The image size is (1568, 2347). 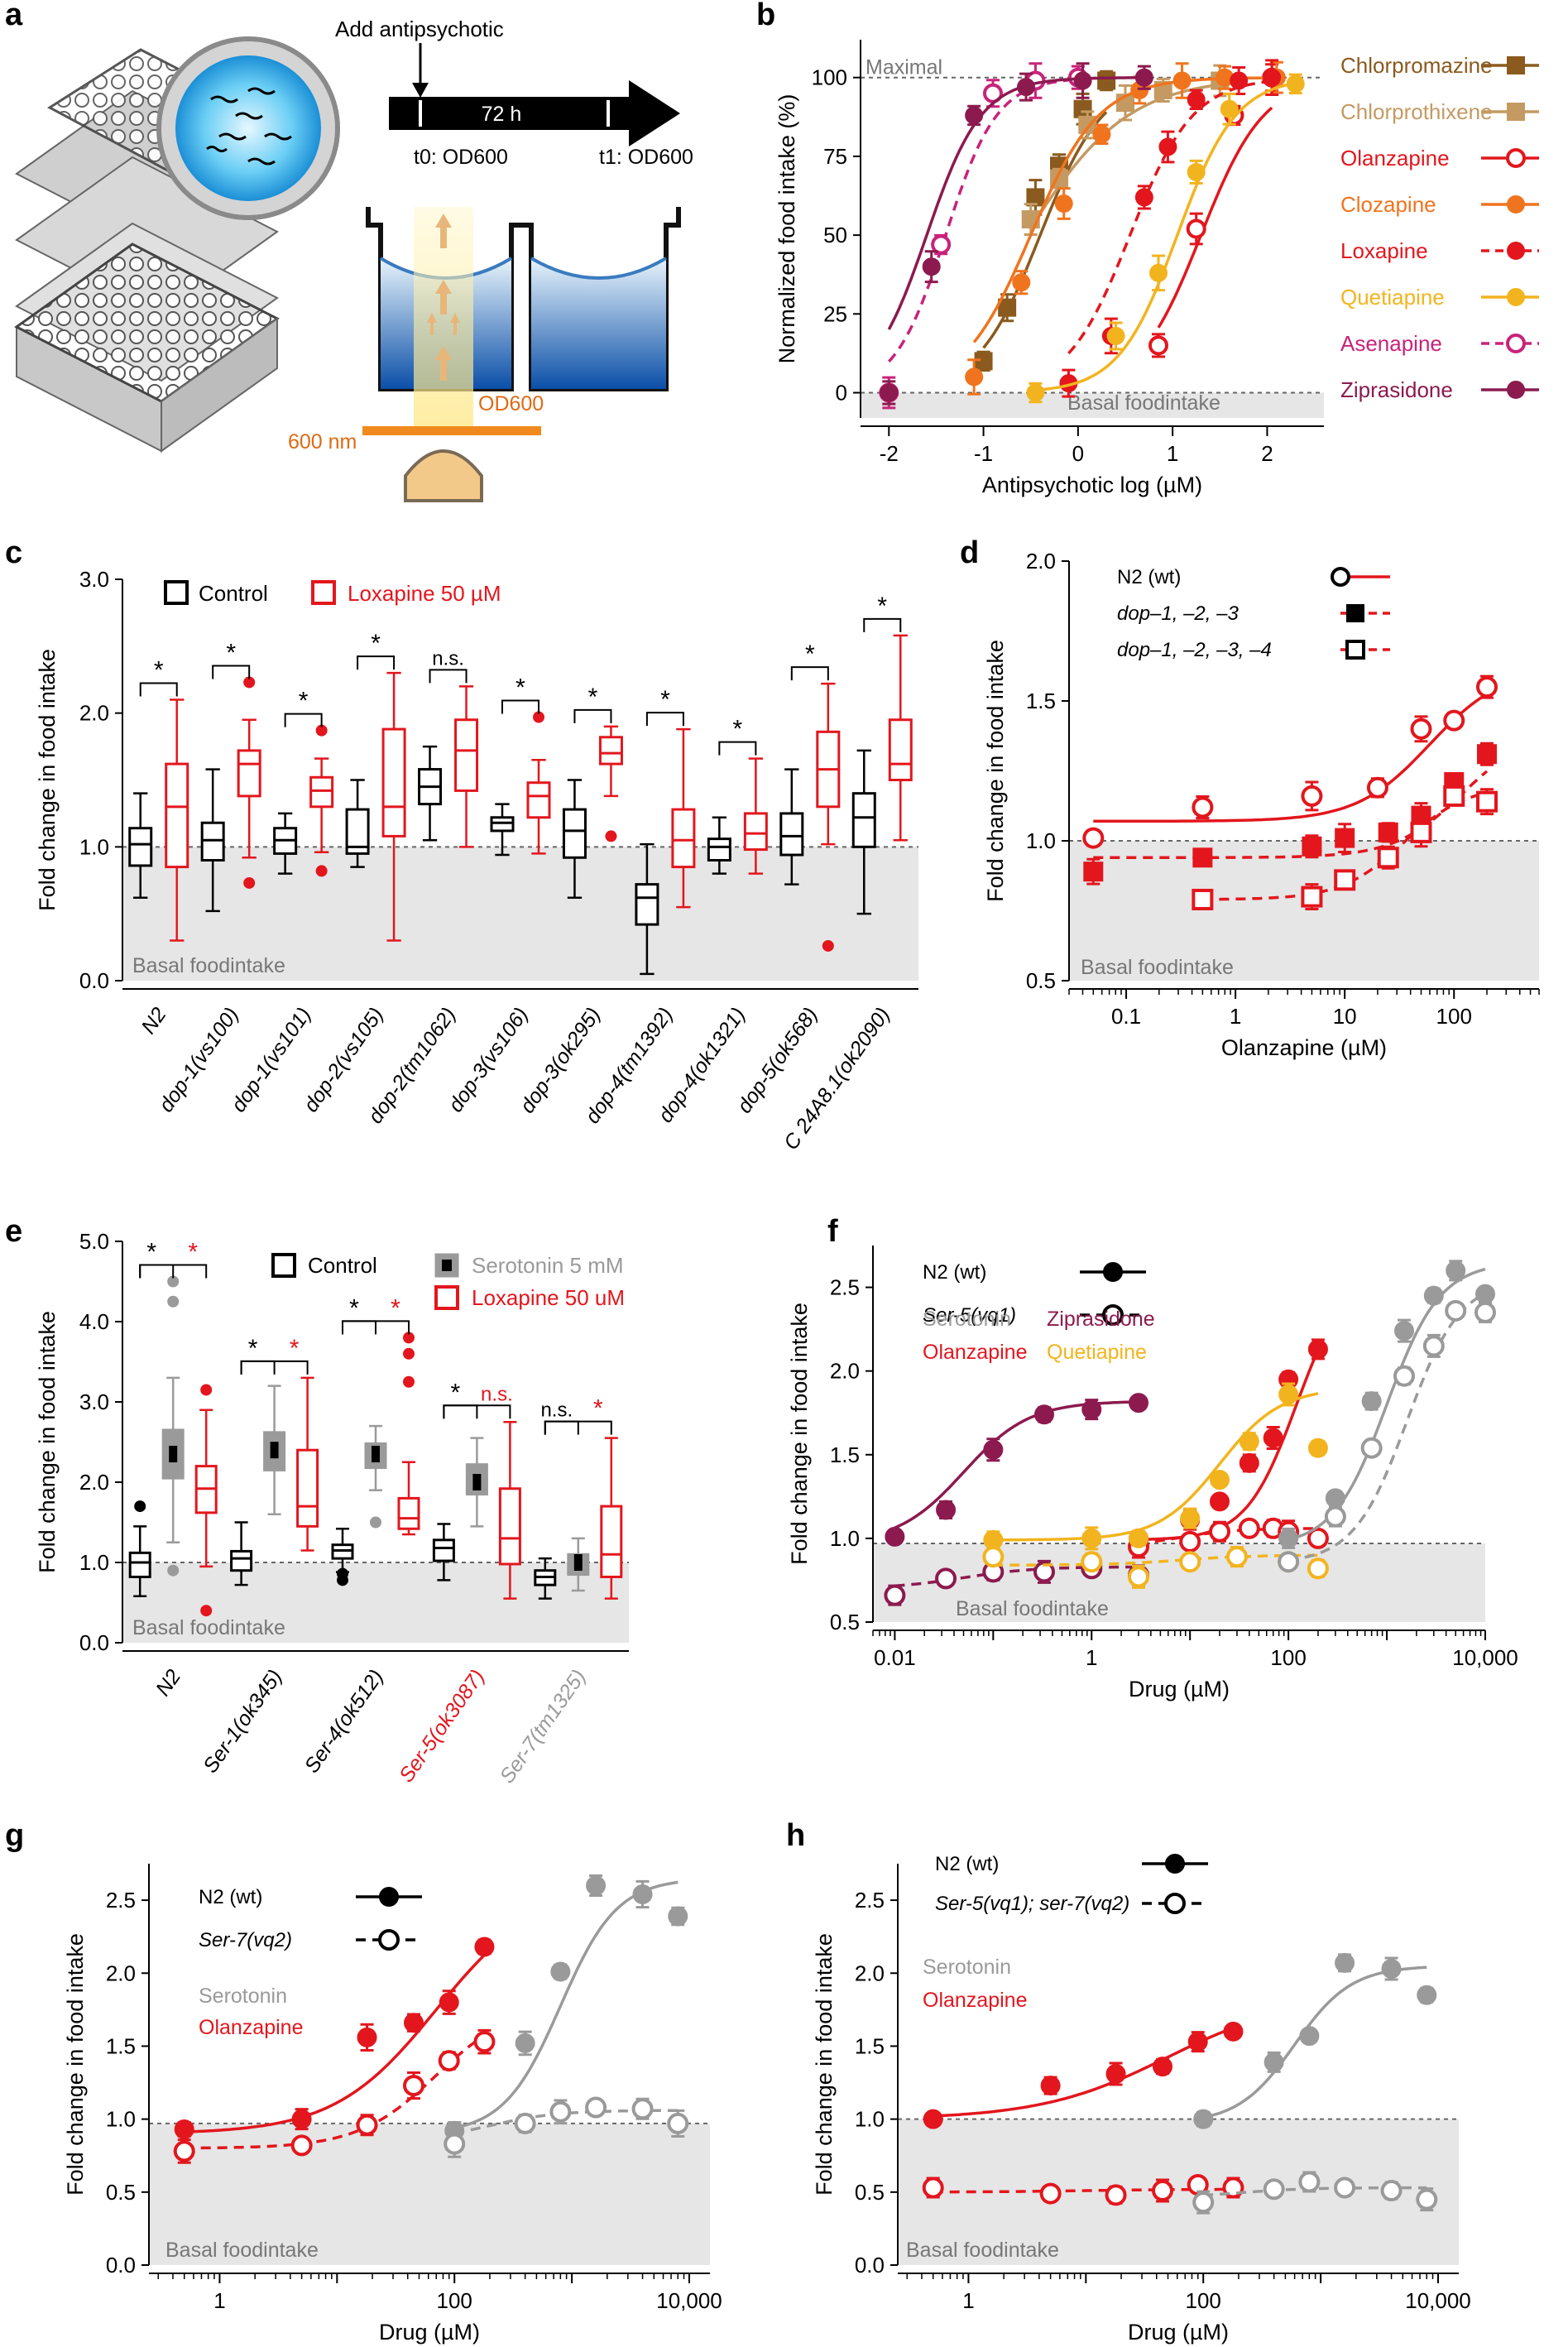 I want to click on legend-genotype: Ser-7(vq2), so click(x=246, y=1940).